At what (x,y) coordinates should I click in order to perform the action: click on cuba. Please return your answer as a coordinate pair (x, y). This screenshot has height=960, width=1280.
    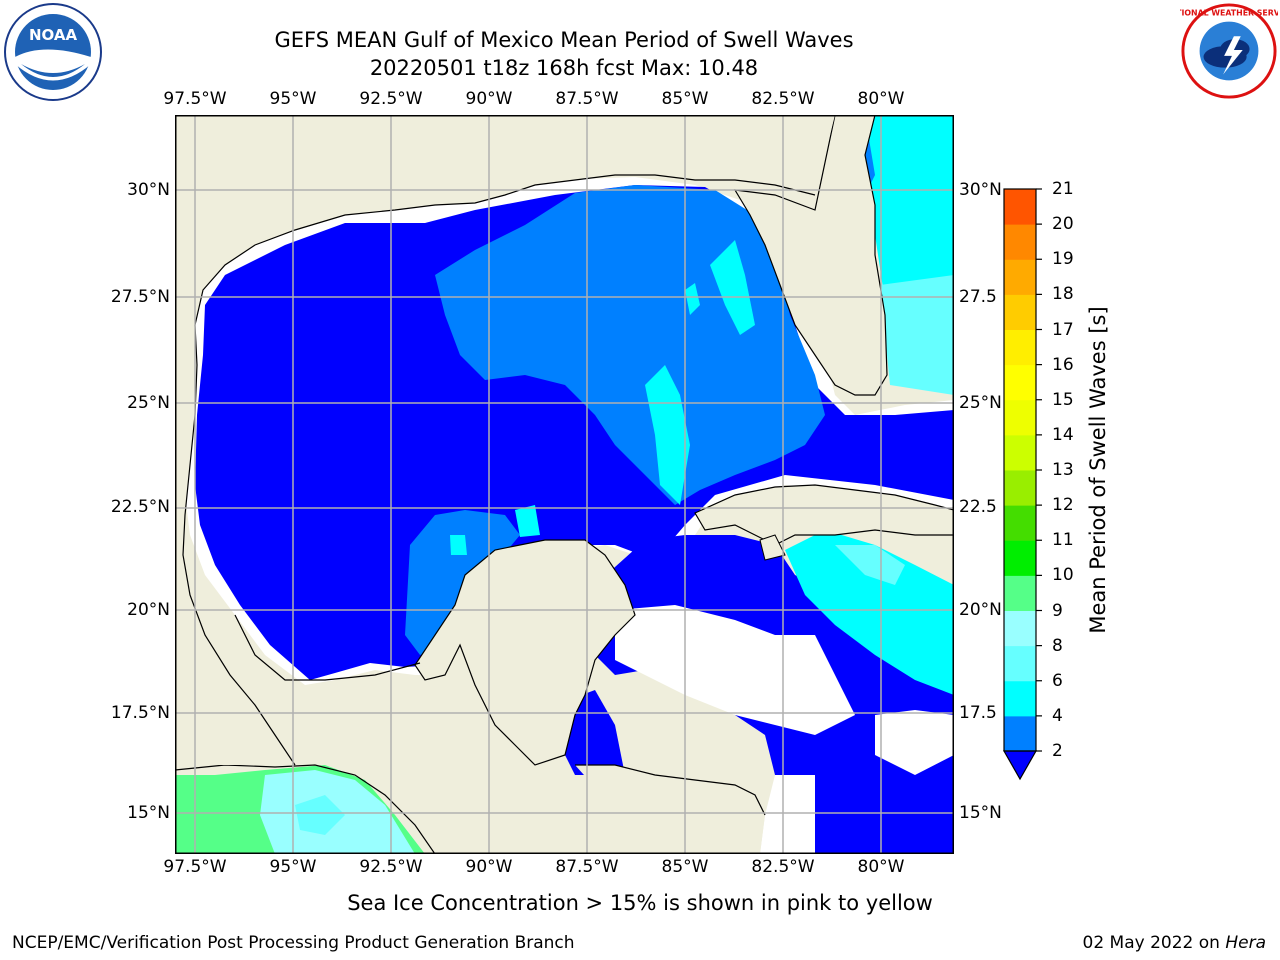
    Looking at the image, I should click on (824, 515).